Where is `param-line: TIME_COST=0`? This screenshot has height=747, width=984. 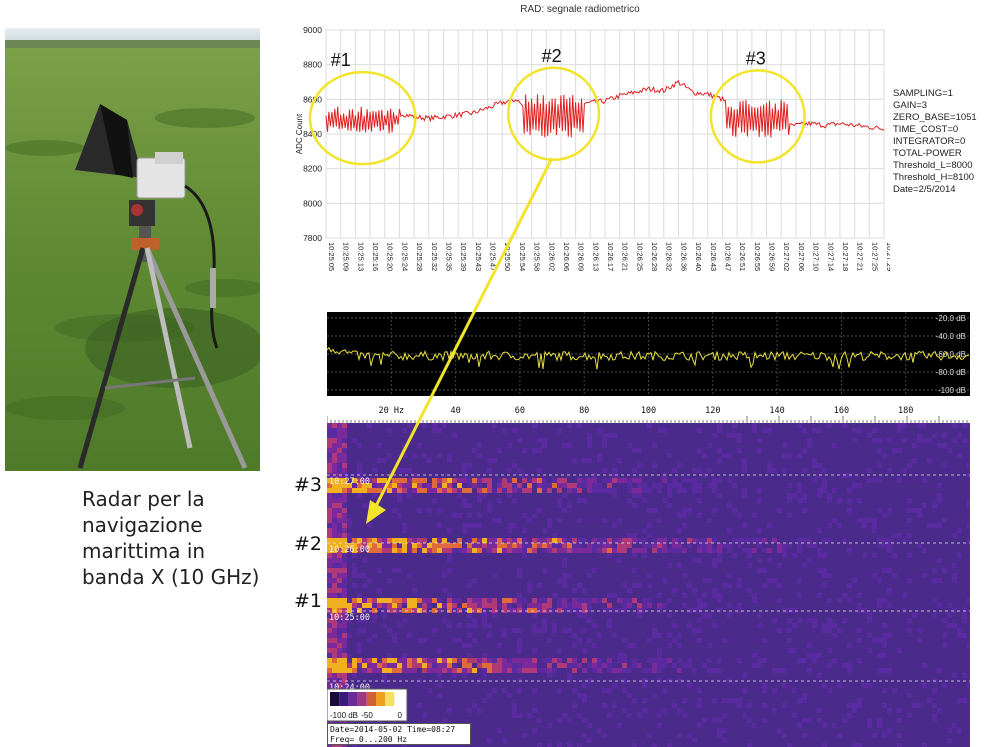
param-line: TIME_COST=0 is located at coordinates (926, 129).